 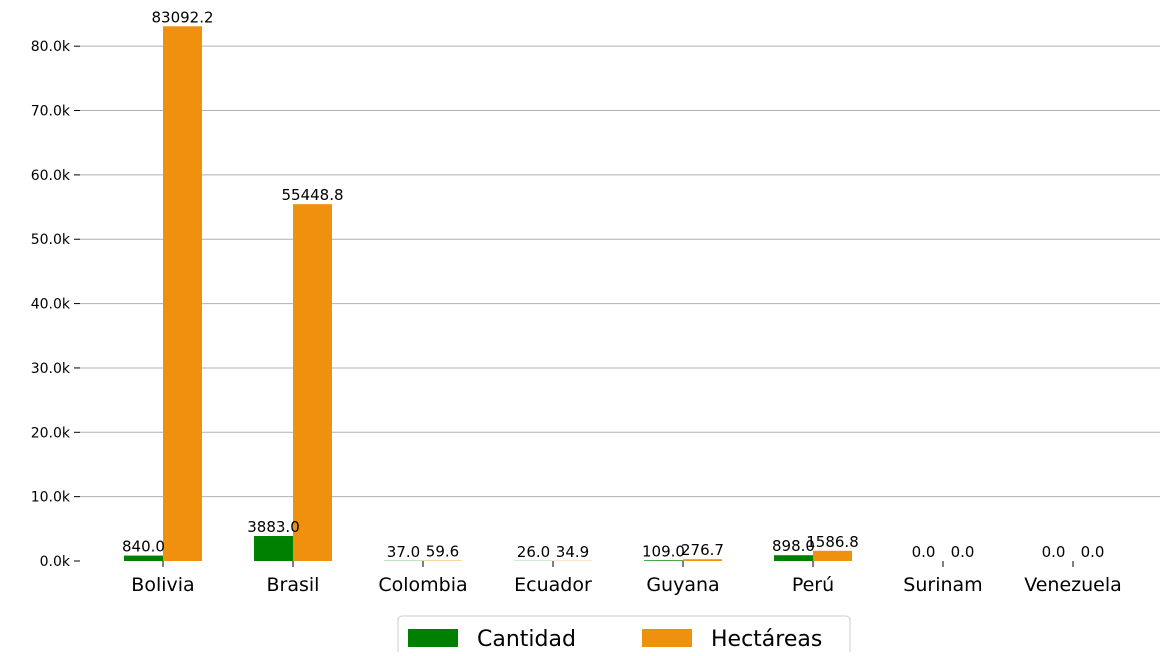 What do you see at coordinates (182, 293) in the screenshot?
I see `bar-hectáreas-bolivia` at bounding box center [182, 293].